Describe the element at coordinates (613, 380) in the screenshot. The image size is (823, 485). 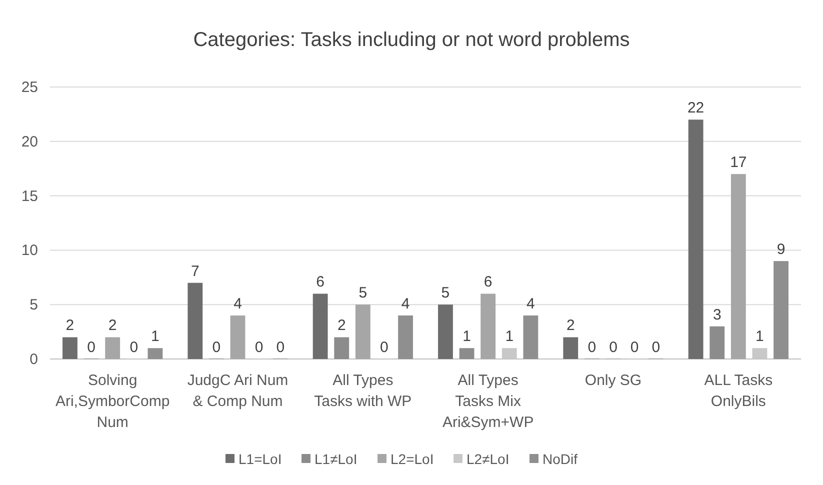
I see `x-tick-label: Only SG` at that location.